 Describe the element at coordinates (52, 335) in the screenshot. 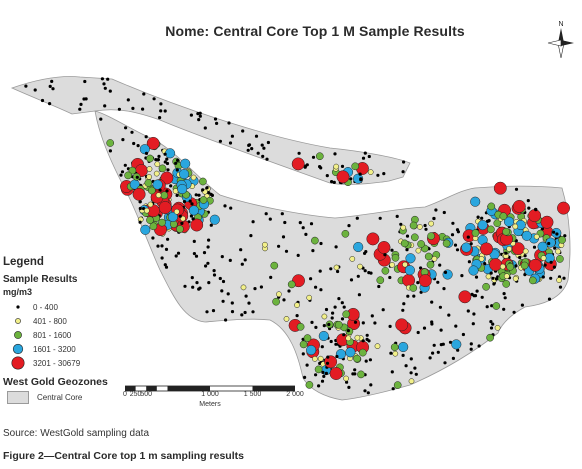

I see `legend-class-label: 801 - 1600` at that location.